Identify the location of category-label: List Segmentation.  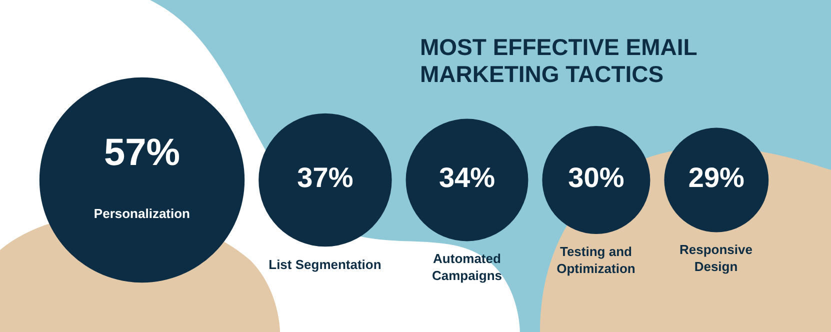
(325, 264).